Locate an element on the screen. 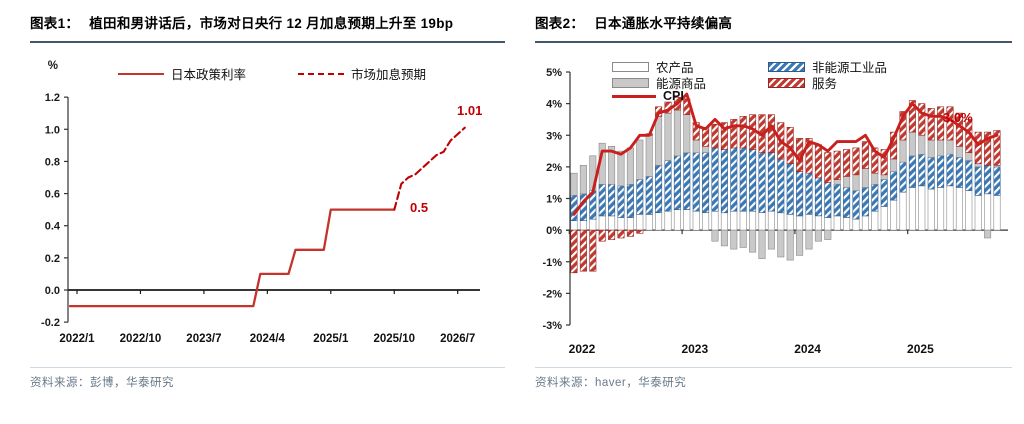 The width and height of the screenshot is (1024, 424). svg-text: 2023/7 is located at coordinates (203, 339).